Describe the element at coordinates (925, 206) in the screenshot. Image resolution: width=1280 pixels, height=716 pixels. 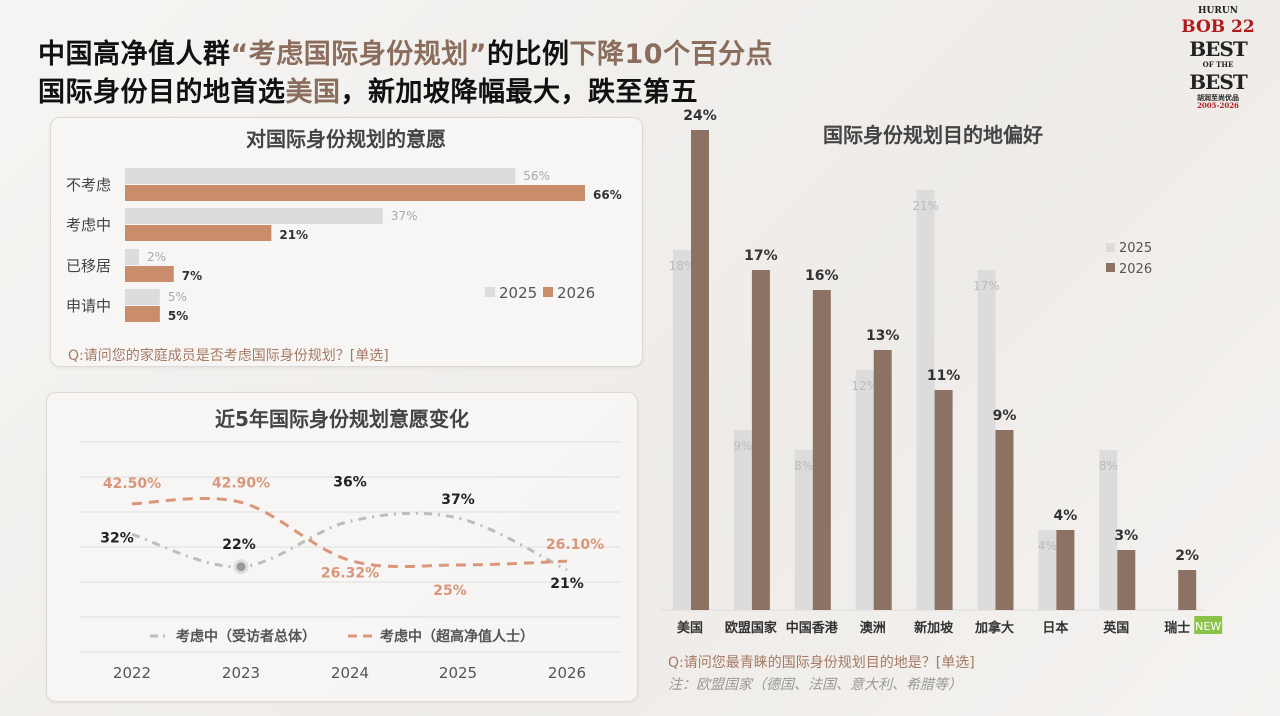
I see `chart3-label-2025: 21%` at that location.